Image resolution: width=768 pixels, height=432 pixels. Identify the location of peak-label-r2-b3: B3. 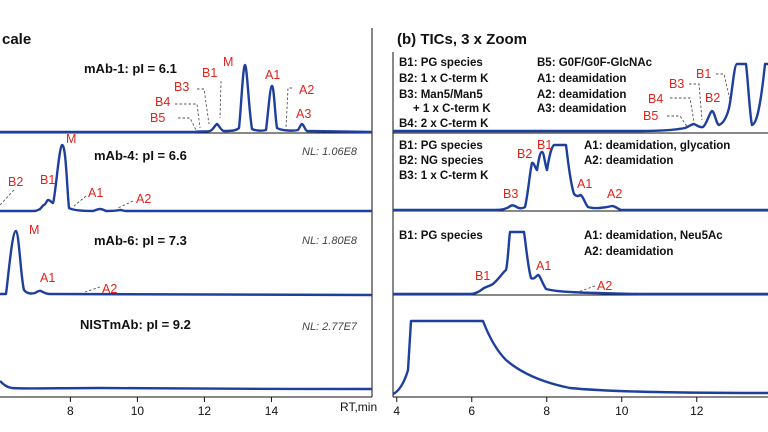
(510, 194).